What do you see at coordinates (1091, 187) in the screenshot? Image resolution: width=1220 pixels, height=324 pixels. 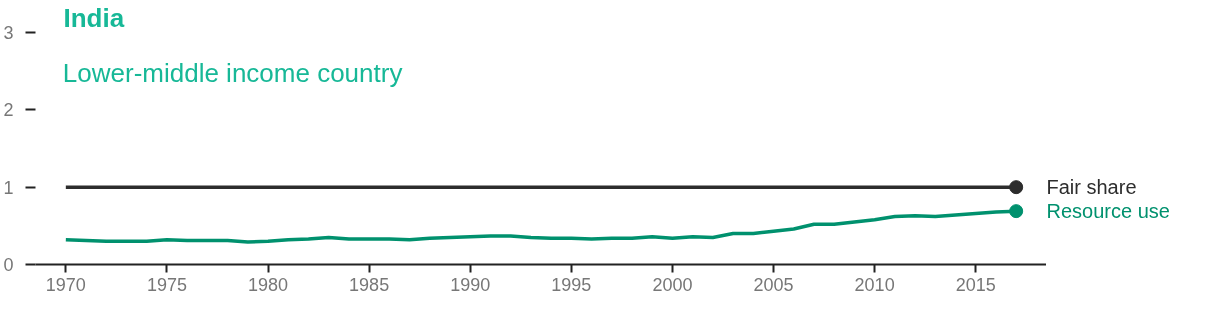 I see `series-label: Fair share` at bounding box center [1091, 187].